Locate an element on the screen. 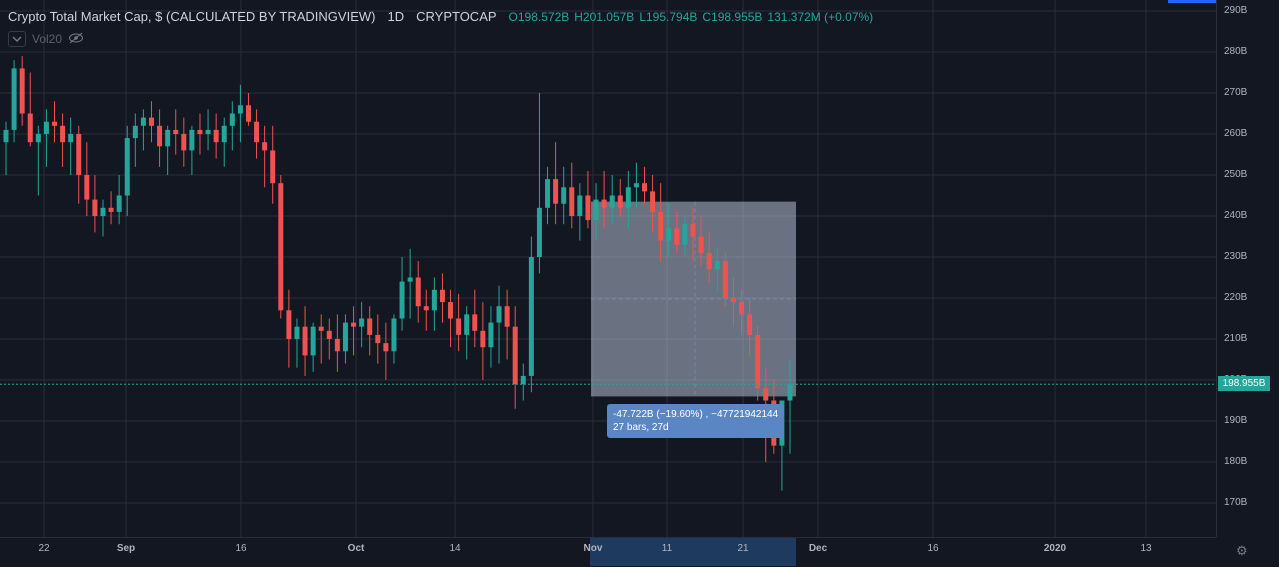  measure-change-text: -47.722B (−19.60%) , −47721942144 is located at coordinates (696, 414).